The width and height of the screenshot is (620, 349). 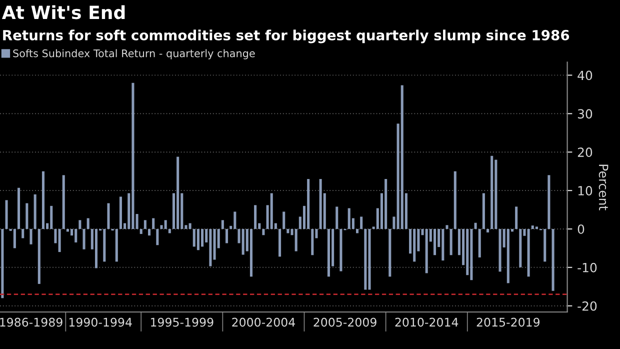 What do you see at coordinates (508, 322) in the screenshot?
I see `x-tick-label: 2015-2019` at bounding box center [508, 322].